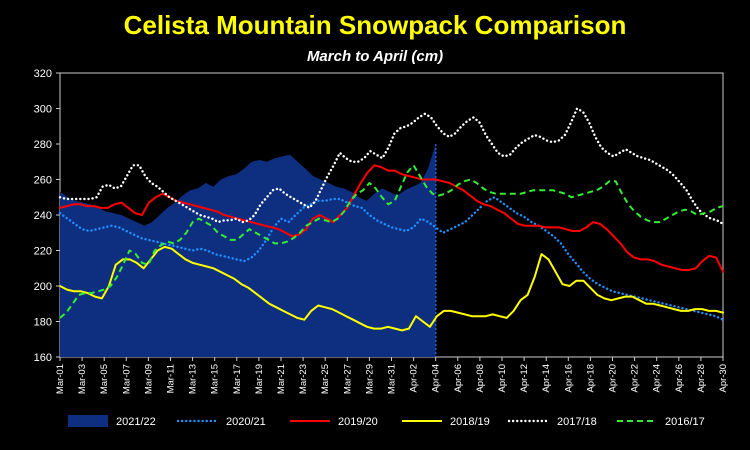  What do you see at coordinates (613, 378) in the screenshot?
I see `x-tick-label: Apr-20` at bounding box center [613, 378].